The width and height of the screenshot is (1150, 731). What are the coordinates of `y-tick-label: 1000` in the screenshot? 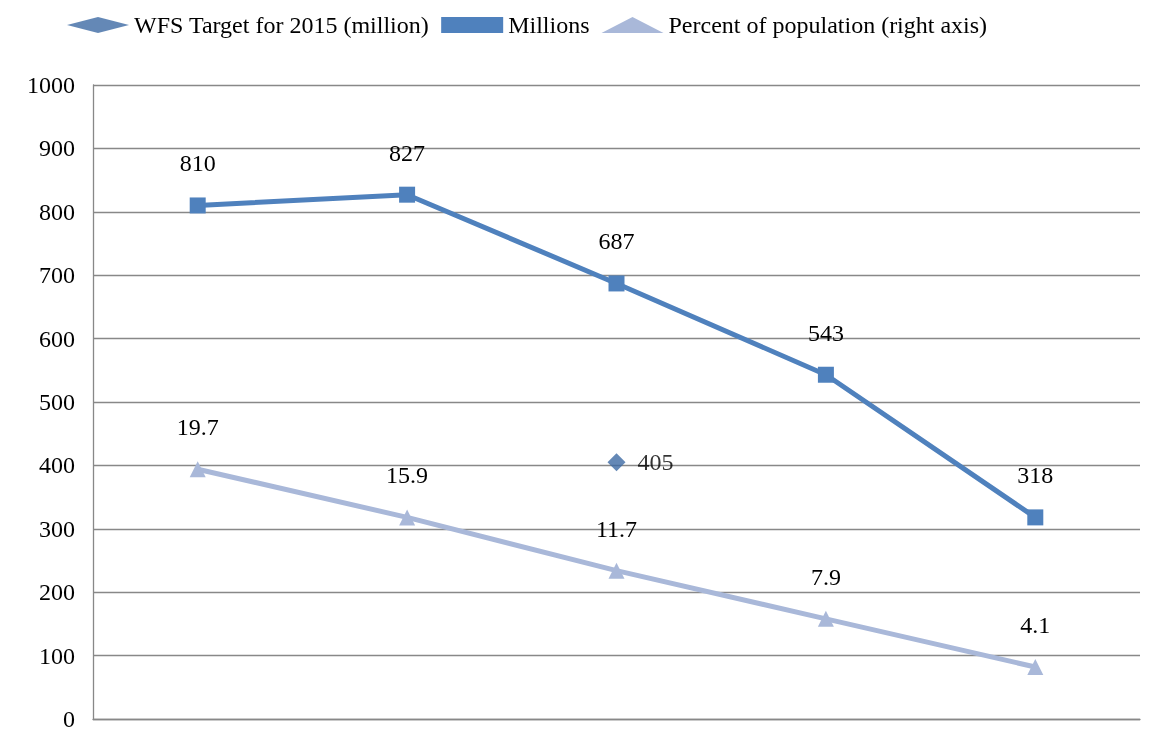 It's located at (51, 85).